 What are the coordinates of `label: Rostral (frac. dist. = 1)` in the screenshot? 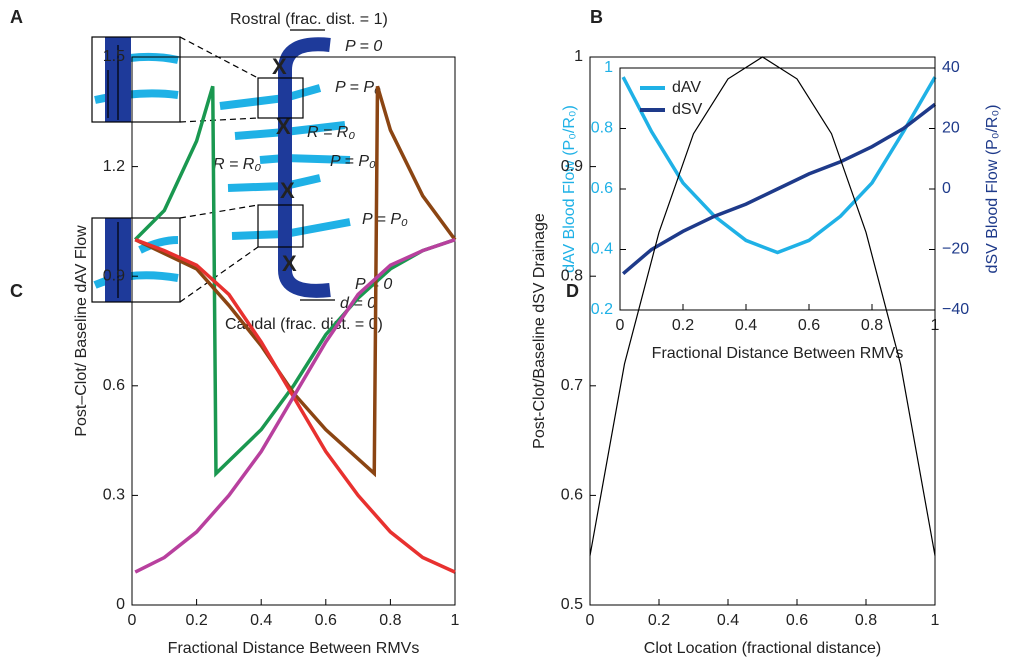 It's located at (309, 19).